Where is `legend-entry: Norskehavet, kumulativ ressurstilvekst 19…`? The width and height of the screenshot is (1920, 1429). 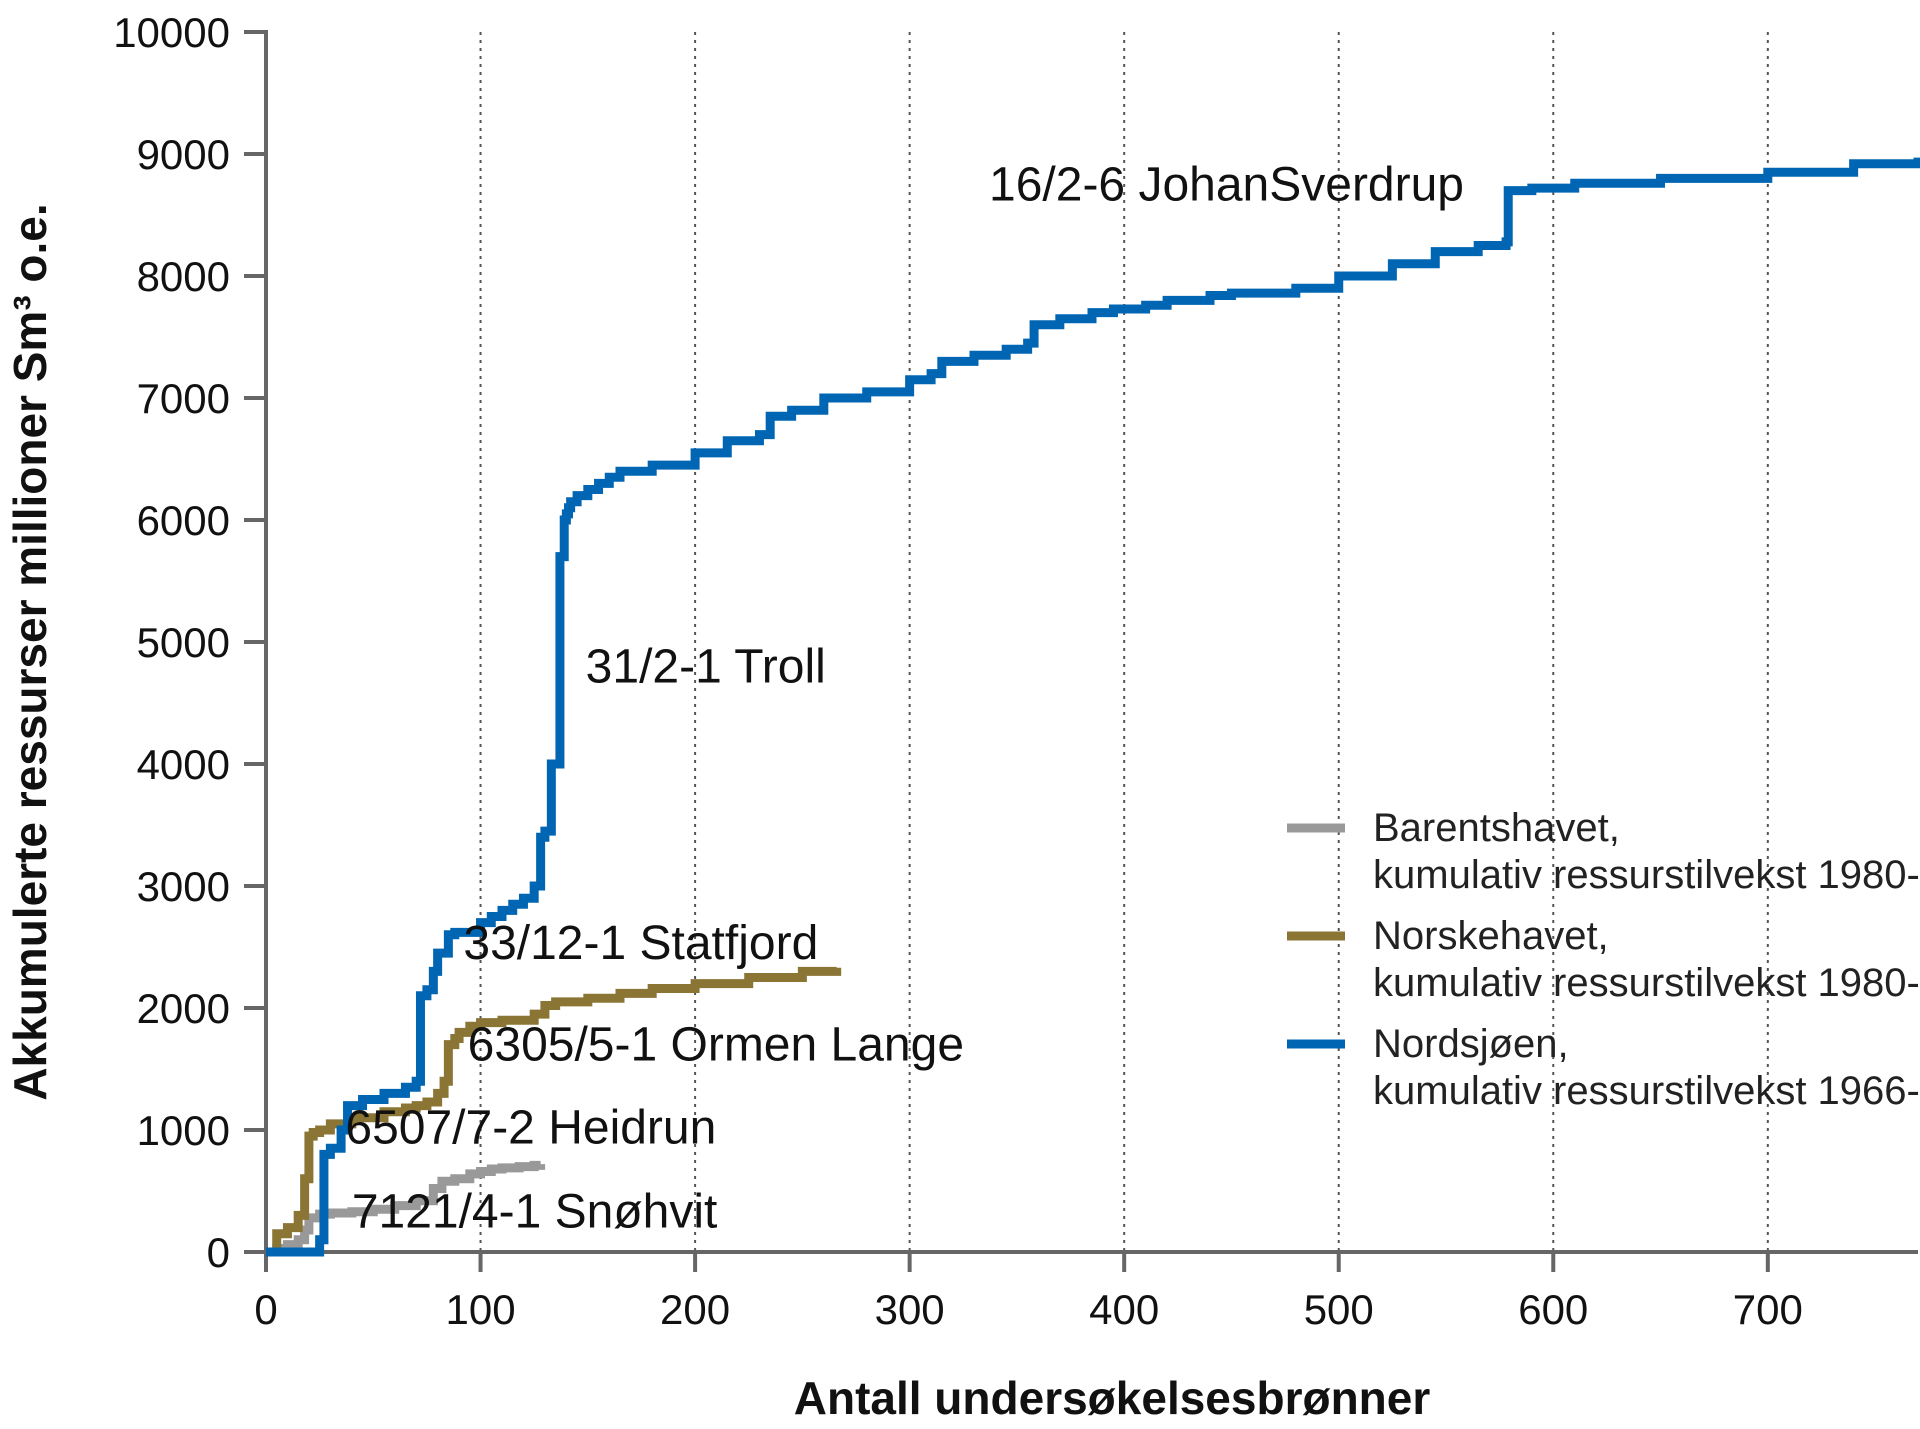 legend-entry: Norskehavet, kumulativ ressurstilvekst 19… is located at coordinates (1646, 959).